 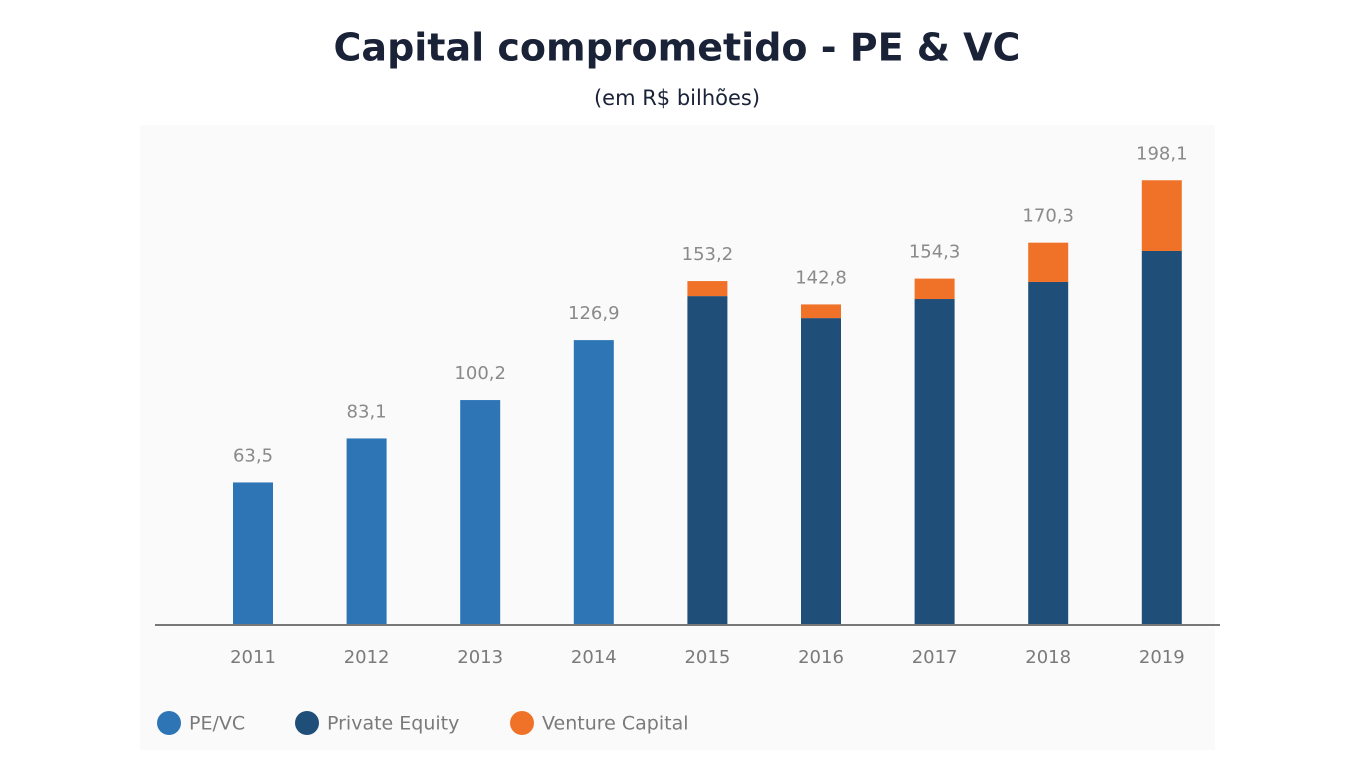 I want to click on x-tick-label: 2014, so click(x=594, y=657).